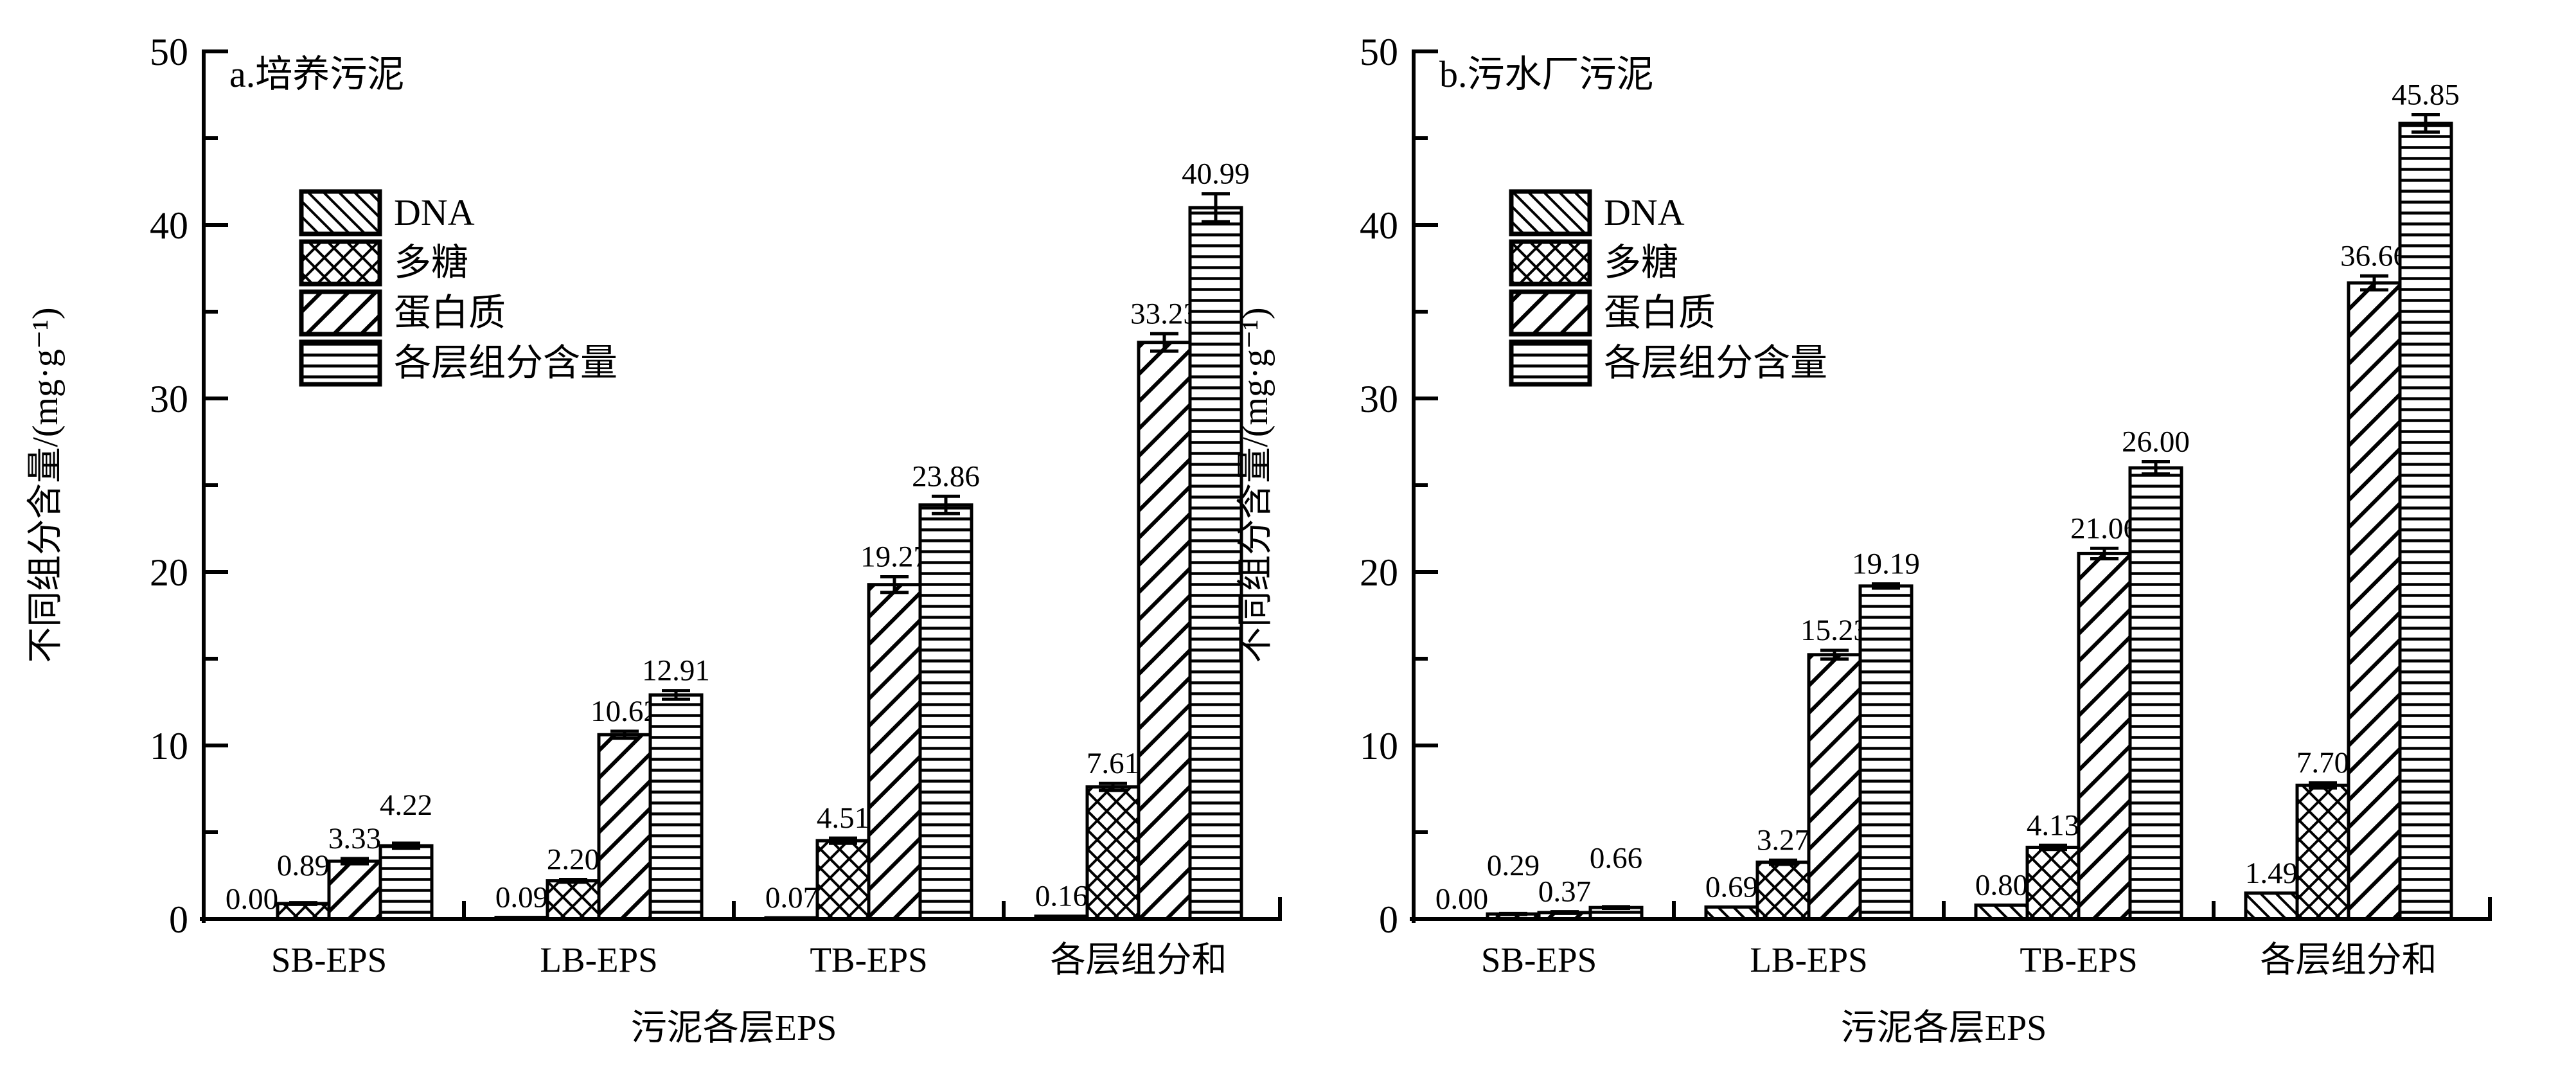 The width and height of the screenshot is (2576, 1079). I want to click on error-bar-b-SB-EPS-多糖, so click(1513, 913).